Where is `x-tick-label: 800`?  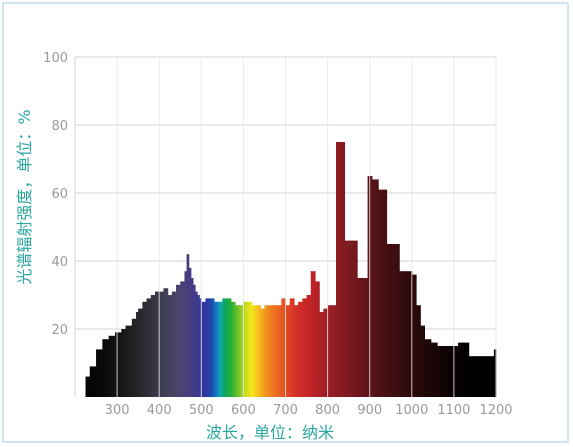 x-tick-label: 800 is located at coordinates (327, 410).